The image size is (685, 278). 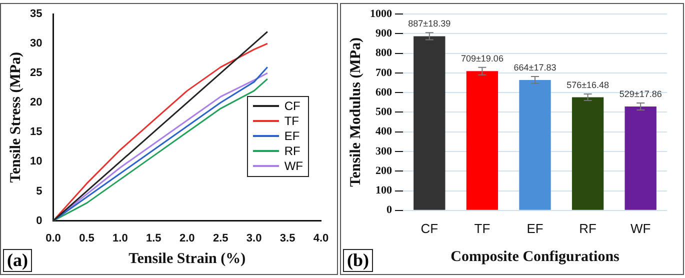 What do you see at coordinates (356, 112) in the screenshot?
I see `y-axis-title: Tensile Modulus (MPa)` at bounding box center [356, 112].